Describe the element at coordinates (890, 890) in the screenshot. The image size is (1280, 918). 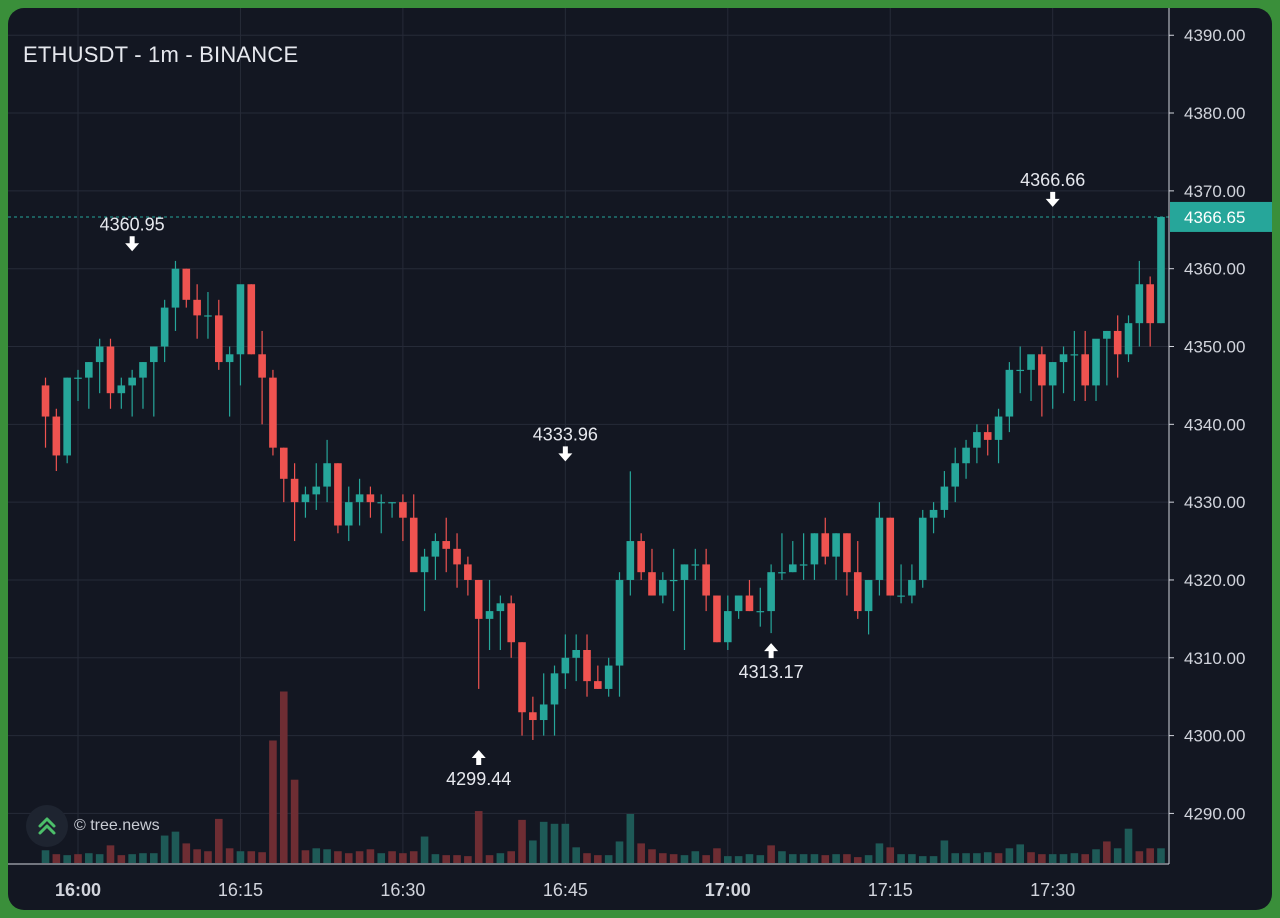
I see `x-tick-label: 17:15` at that location.